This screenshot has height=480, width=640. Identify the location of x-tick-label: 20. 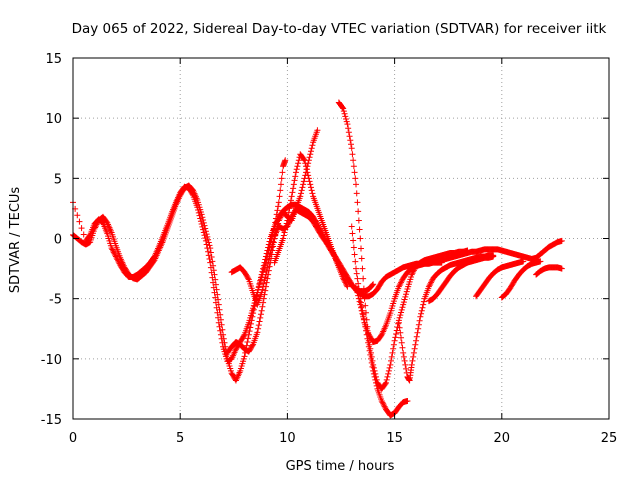
(502, 438).